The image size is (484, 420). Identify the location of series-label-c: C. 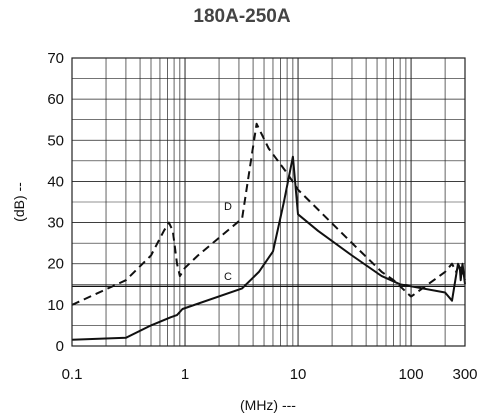
(228, 277).